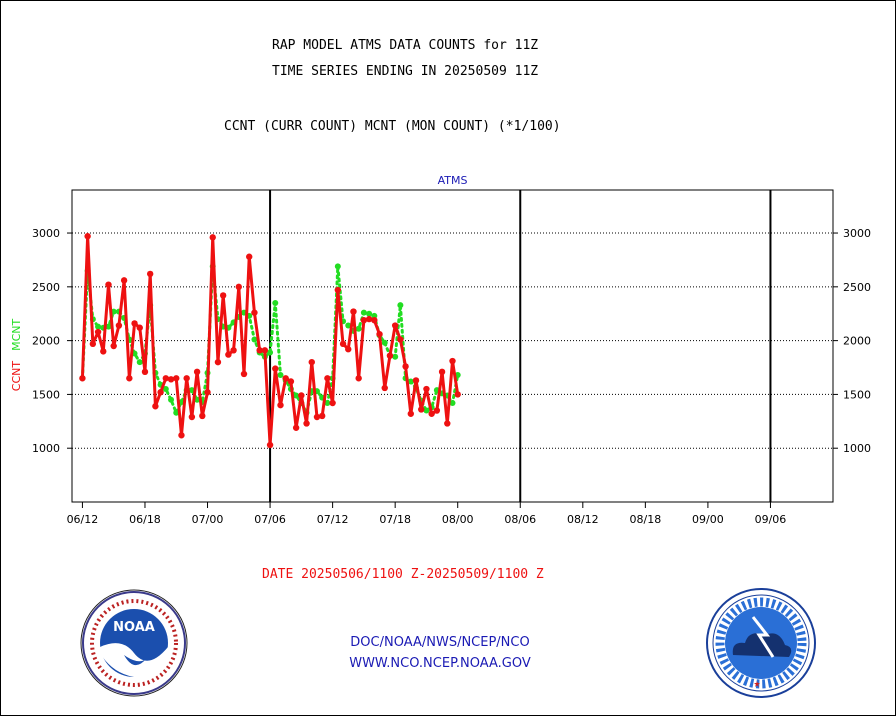 This screenshot has width=896, height=716. What do you see at coordinates (208, 519) in the screenshot?
I see `x-tick-label: 07/00` at bounding box center [208, 519].